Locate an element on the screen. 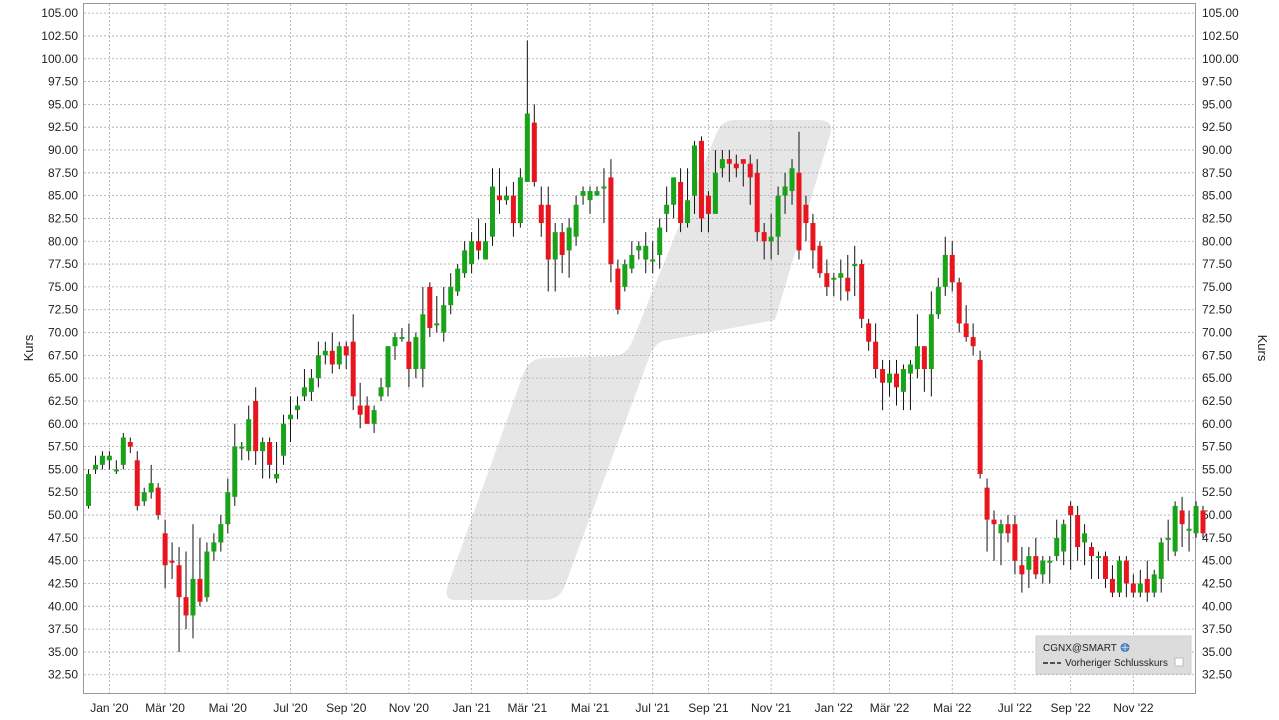 The height and width of the screenshot is (720, 1279). x-tick-label: Mai '20 is located at coordinates (228, 708).